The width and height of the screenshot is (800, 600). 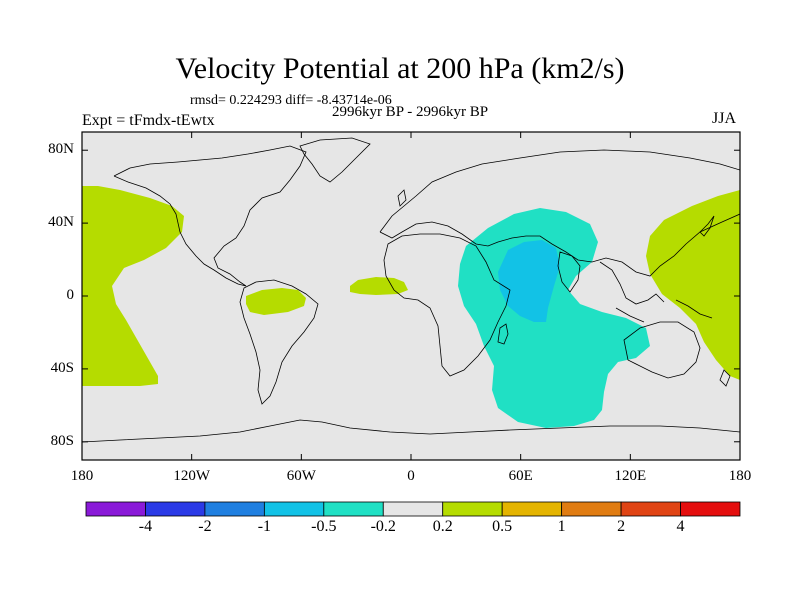 What do you see at coordinates (559, 213) in the screenshot?
I see `eurasia-coast` at bounding box center [559, 213].